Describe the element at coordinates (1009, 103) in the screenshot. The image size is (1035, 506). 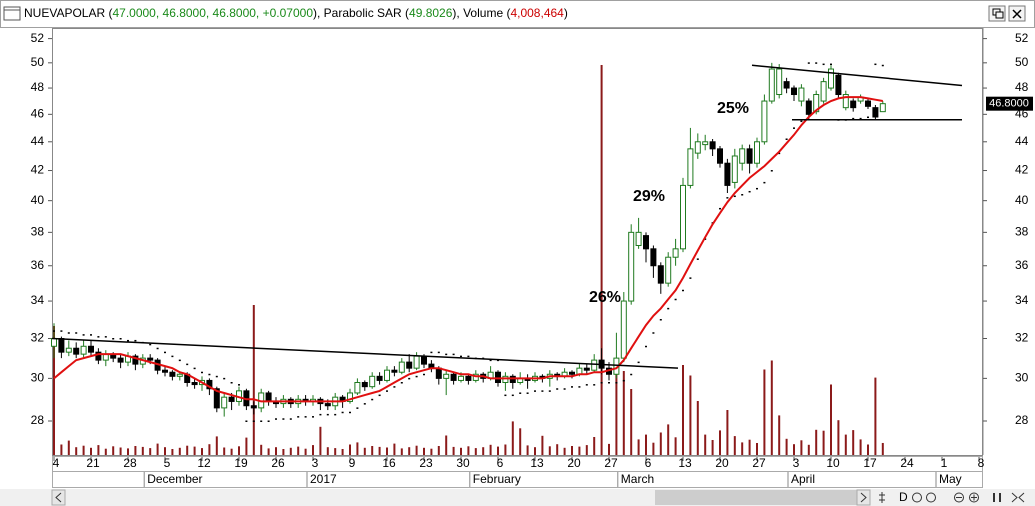
I see `last-price-box` at that location.